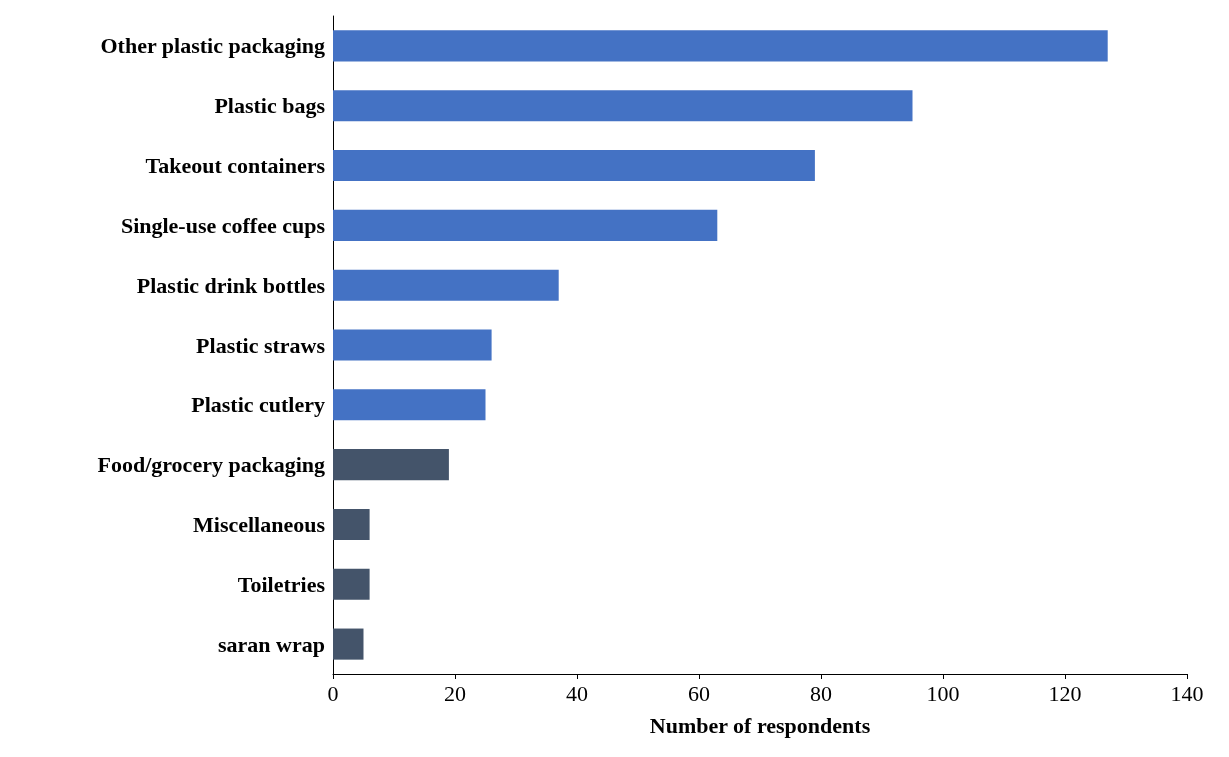 The height and width of the screenshot is (757, 1229). What do you see at coordinates (270, 106) in the screenshot?
I see `y-tick-label: Plastic bags` at bounding box center [270, 106].